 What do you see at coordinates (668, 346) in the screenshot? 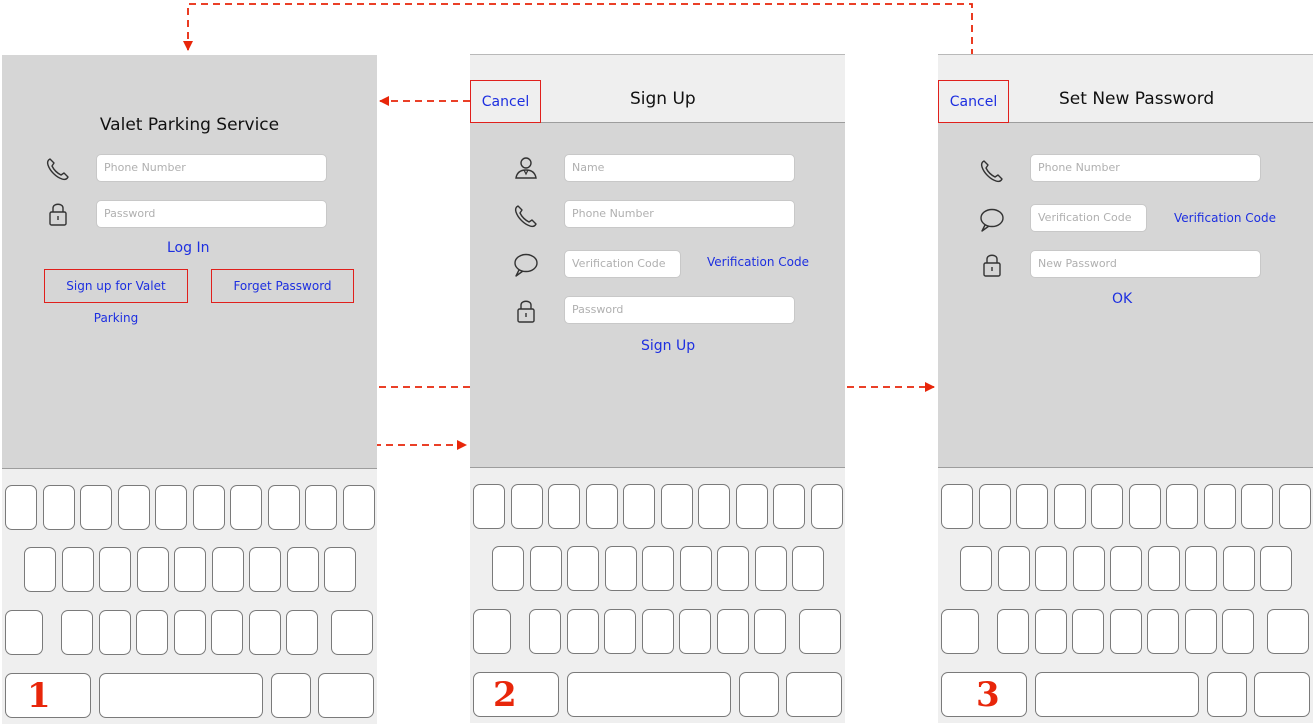
I see `signup-button: Sign Up` at bounding box center [668, 346].